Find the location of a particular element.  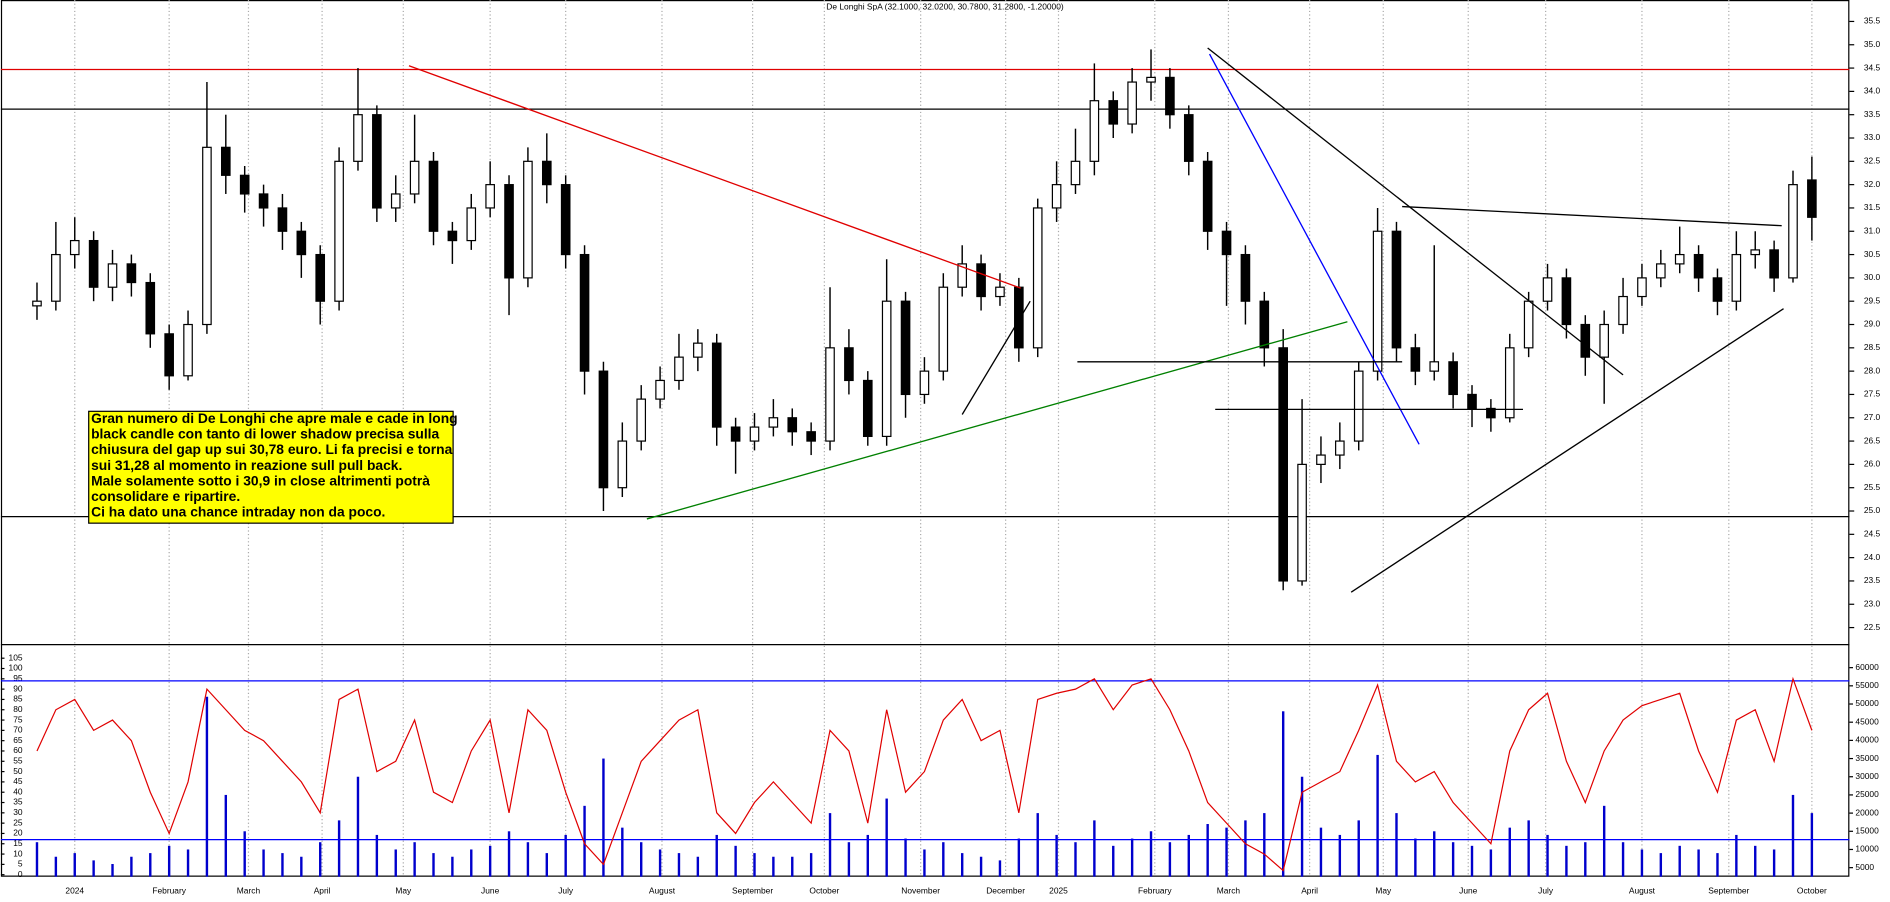

y2-tick-label: 60000 is located at coordinates (1867, 667).